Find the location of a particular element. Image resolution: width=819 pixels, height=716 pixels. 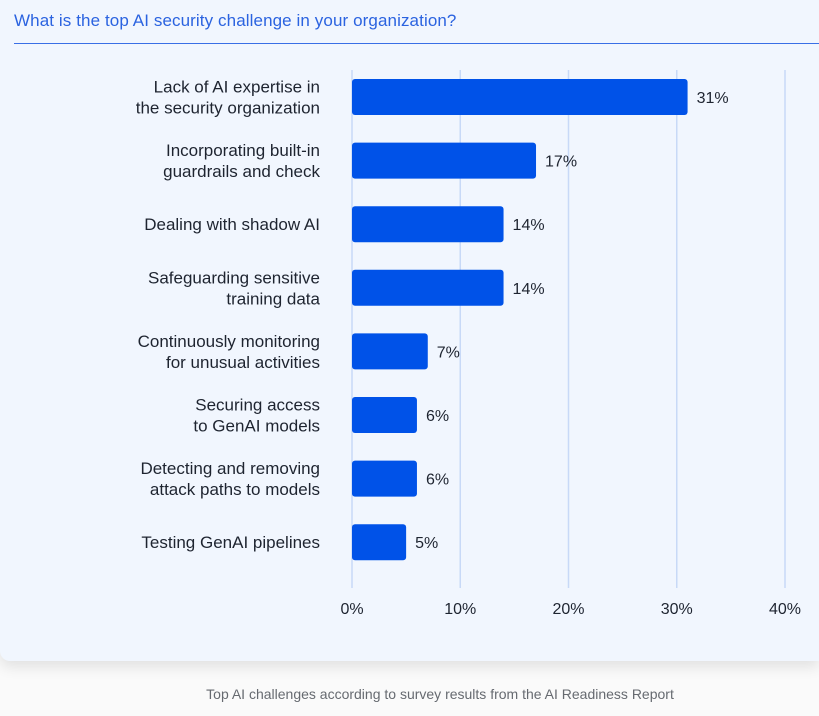

data-label: 31% is located at coordinates (713, 98).